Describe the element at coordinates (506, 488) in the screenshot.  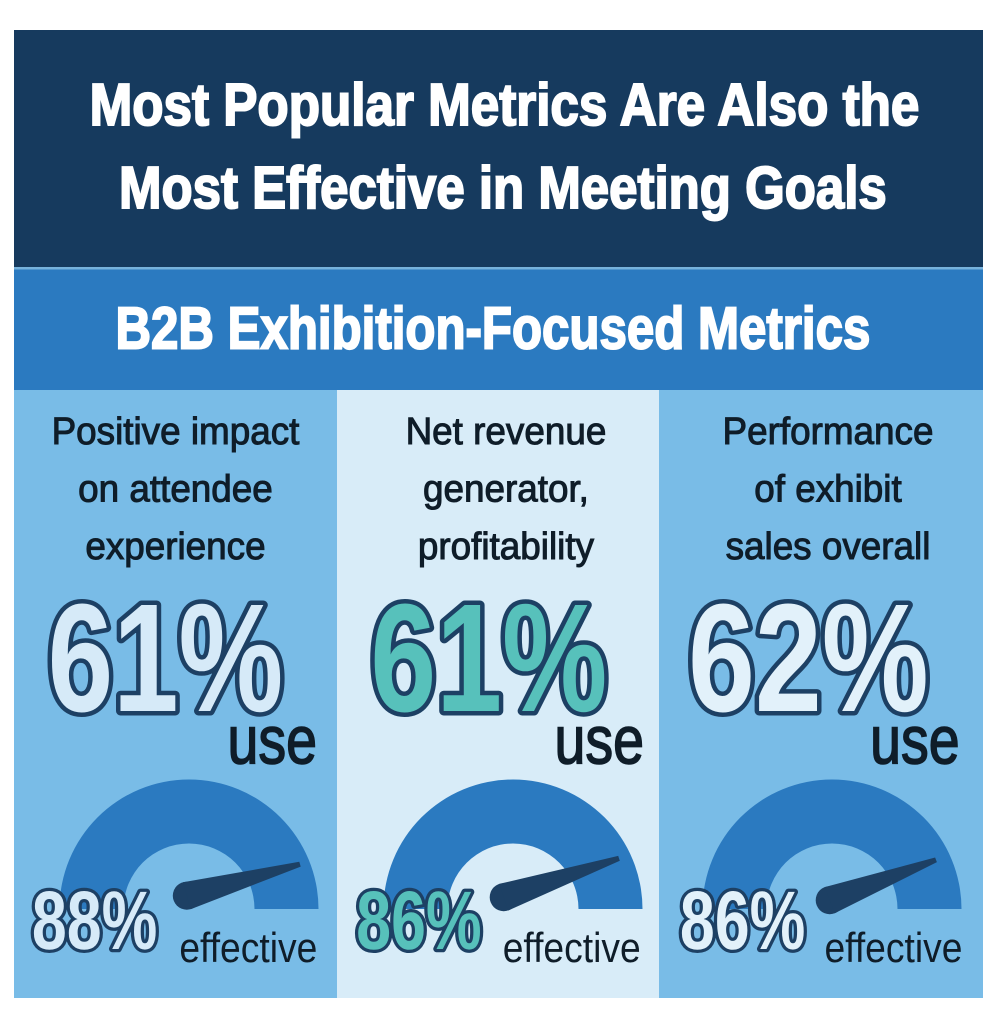
I see `svg-text: generator,` at that location.